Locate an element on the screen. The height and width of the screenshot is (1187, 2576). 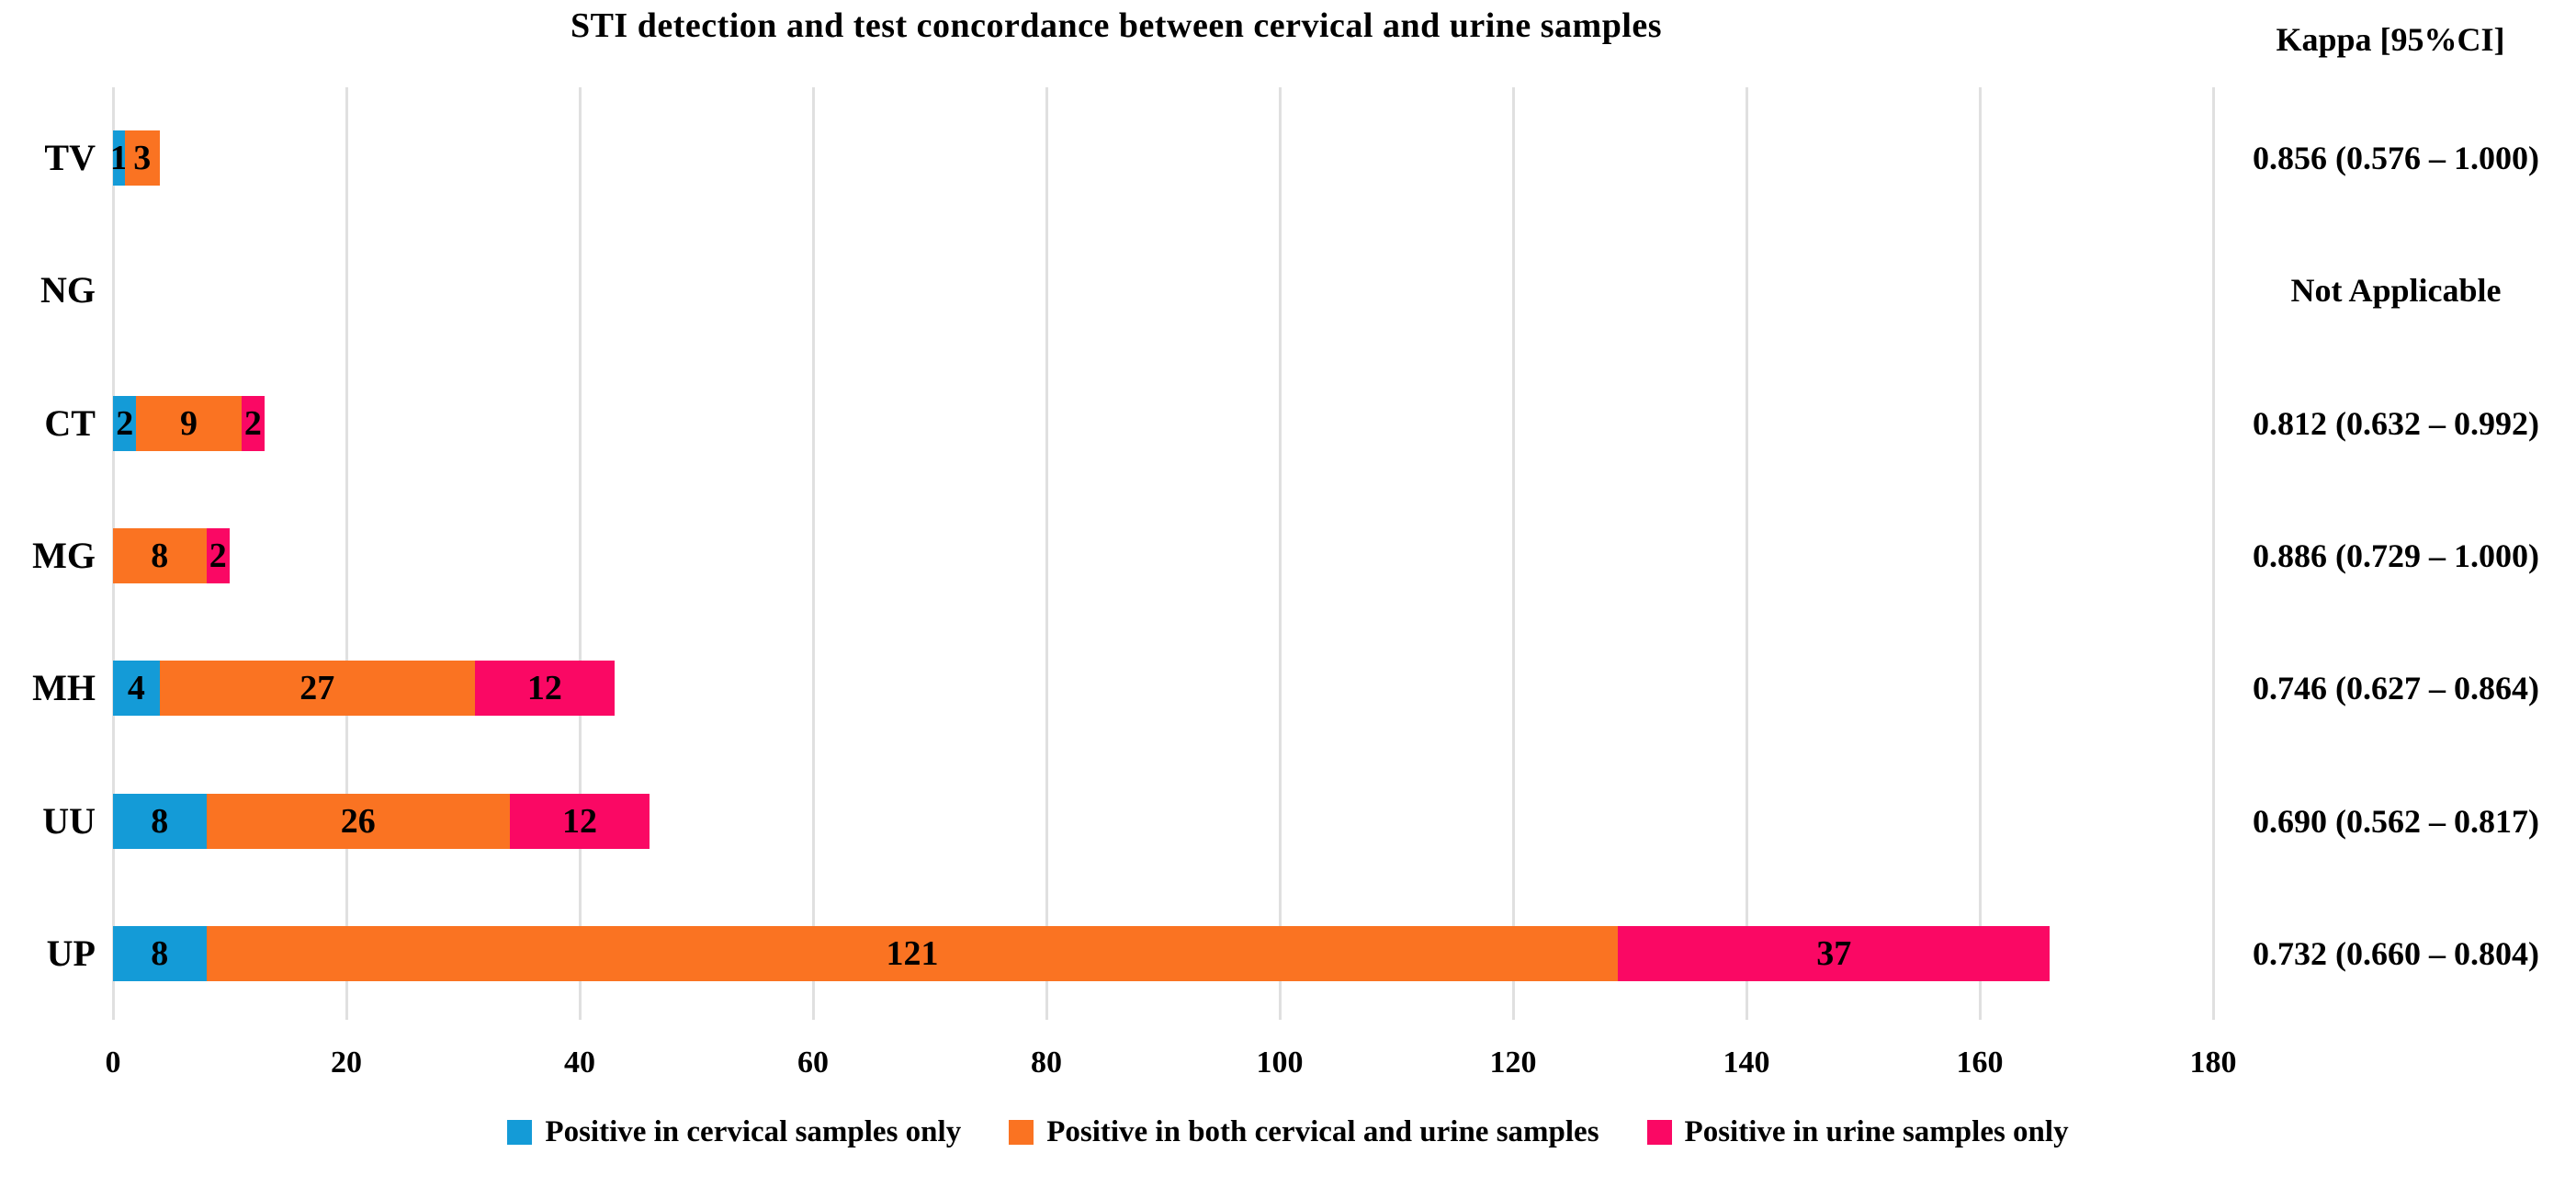
bar-segment-value: 3 is located at coordinates (142, 158).